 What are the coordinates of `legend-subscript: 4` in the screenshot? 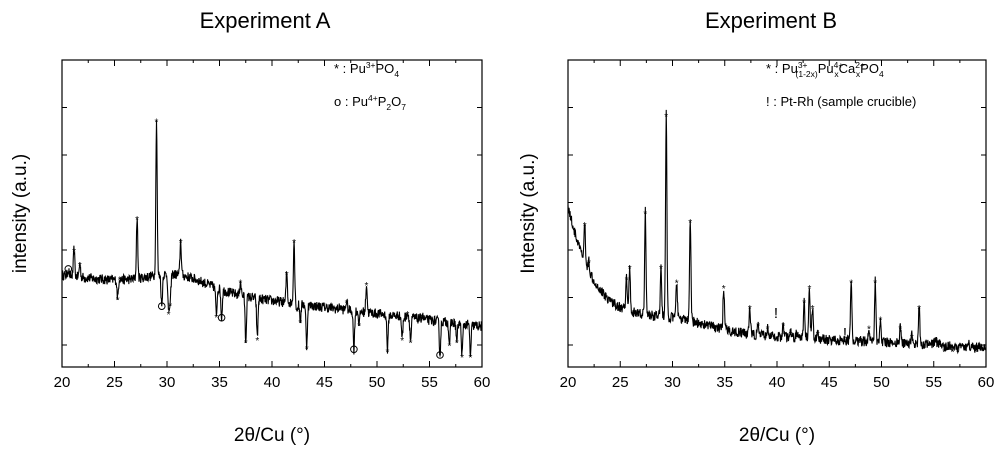 It's located at (881, 74).